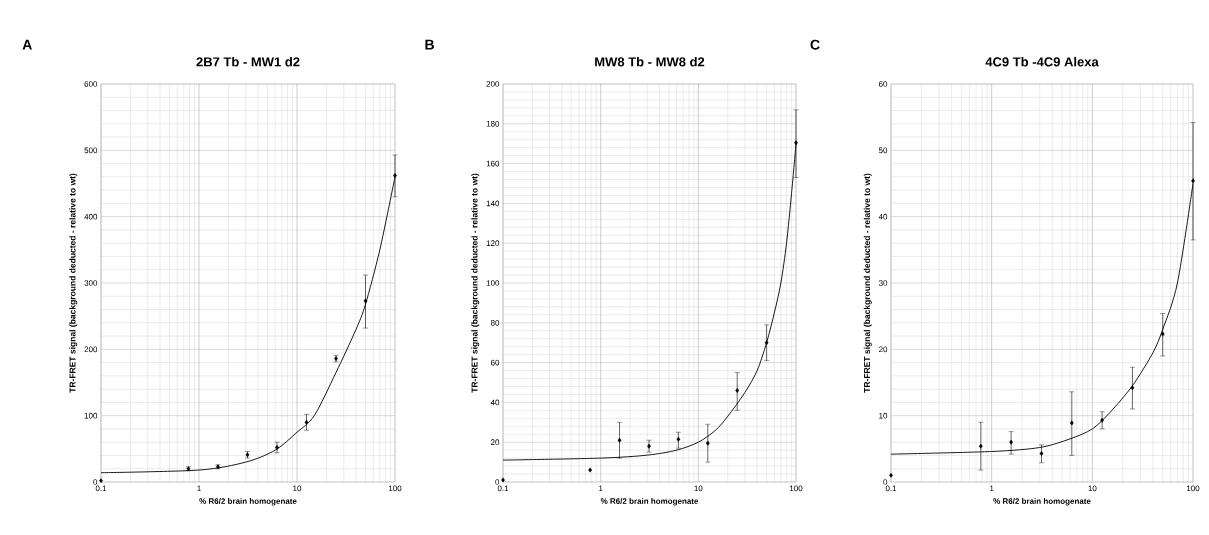 The width and height of the screenshot is (1209, 535). Describe the element at coordinates (493, 203) in the screenshot. I see `y-tick-label: 140` at that location.